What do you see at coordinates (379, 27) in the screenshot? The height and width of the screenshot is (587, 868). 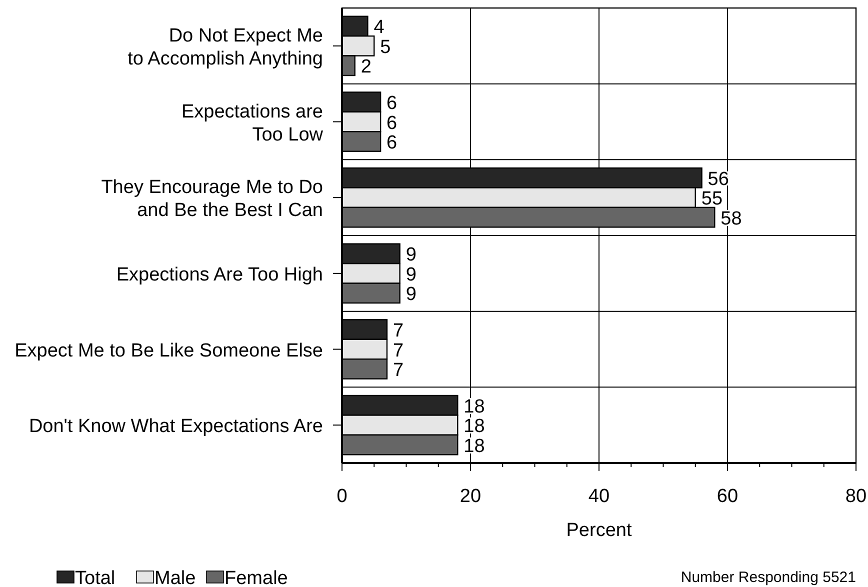 I see `data-label: 4` at bounding box center [379, 27].